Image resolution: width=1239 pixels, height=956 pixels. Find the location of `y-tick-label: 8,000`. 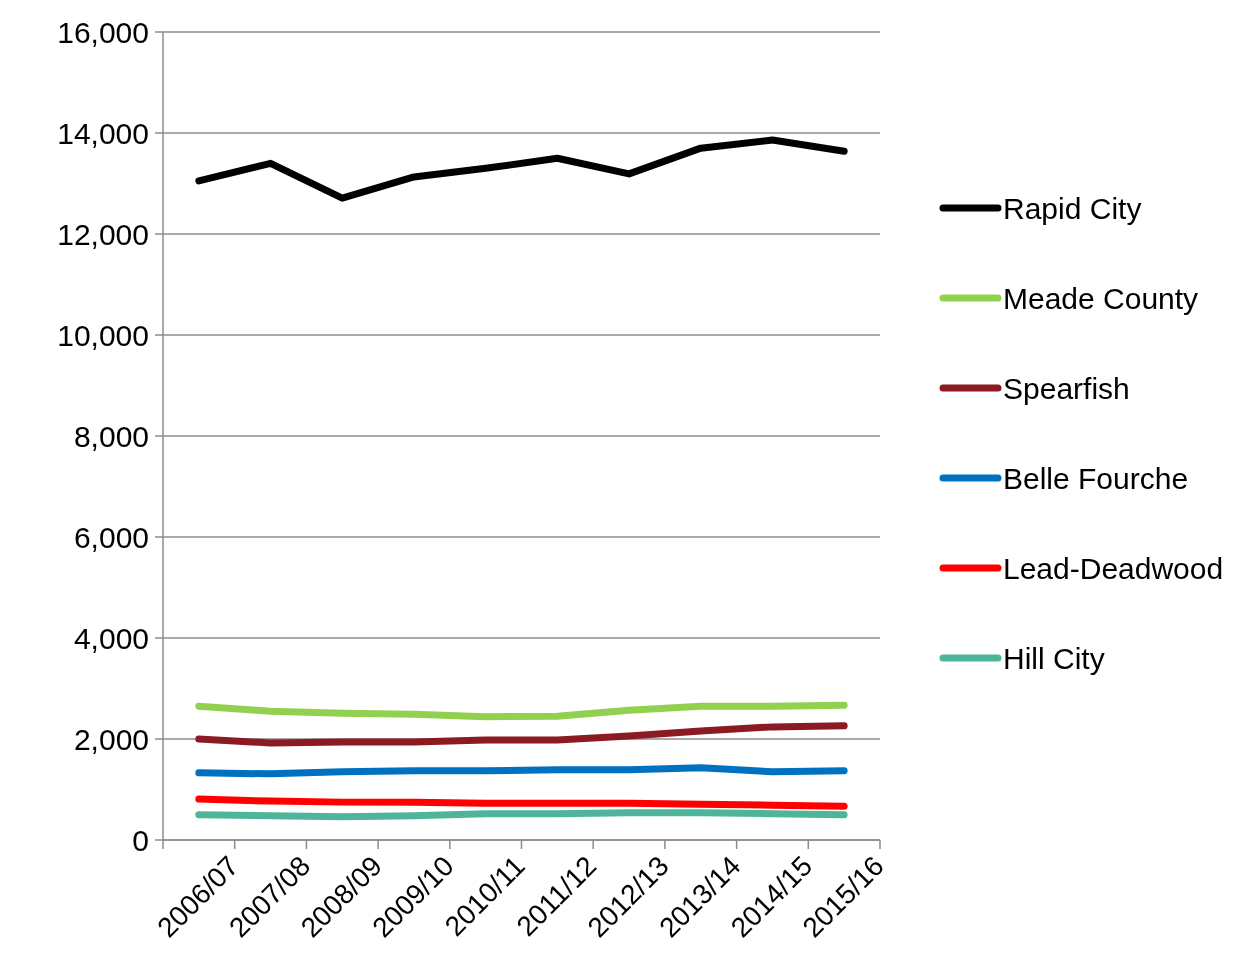

y-tick-label: 8,000 is located at coordinates (111, 436).